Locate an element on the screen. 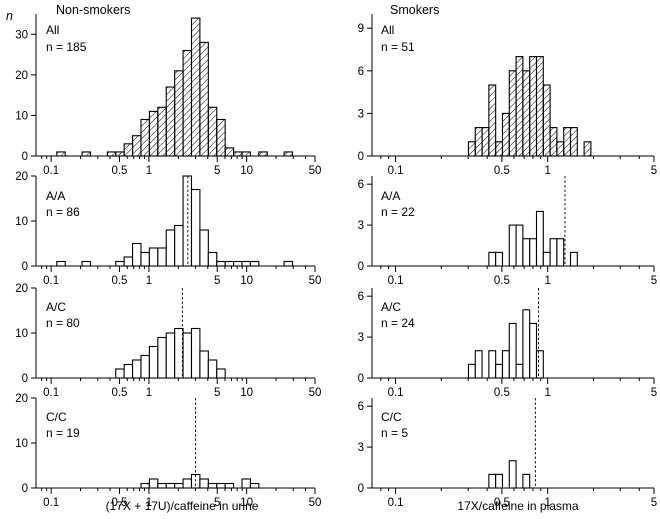 The image size is (660, 519). y-tick-label: 6 is located at coordinates (361, 407).